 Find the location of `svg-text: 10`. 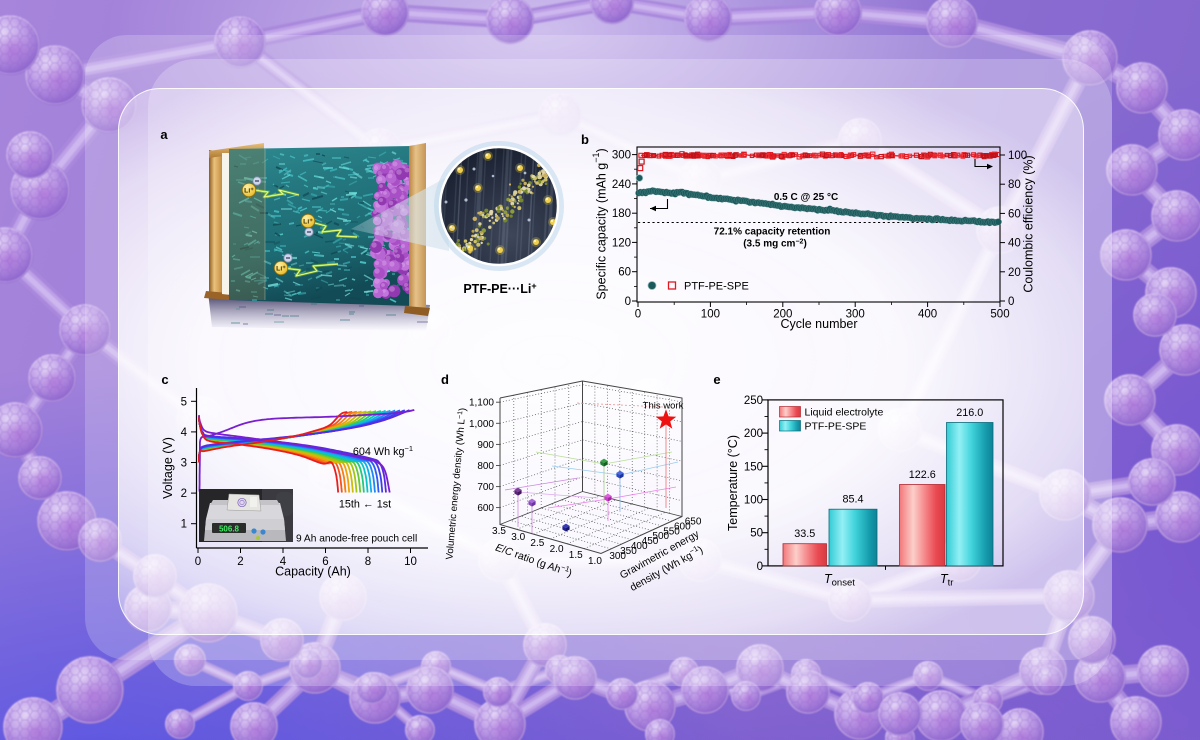

svg-text: 10 is located at coordinates (410, 562).